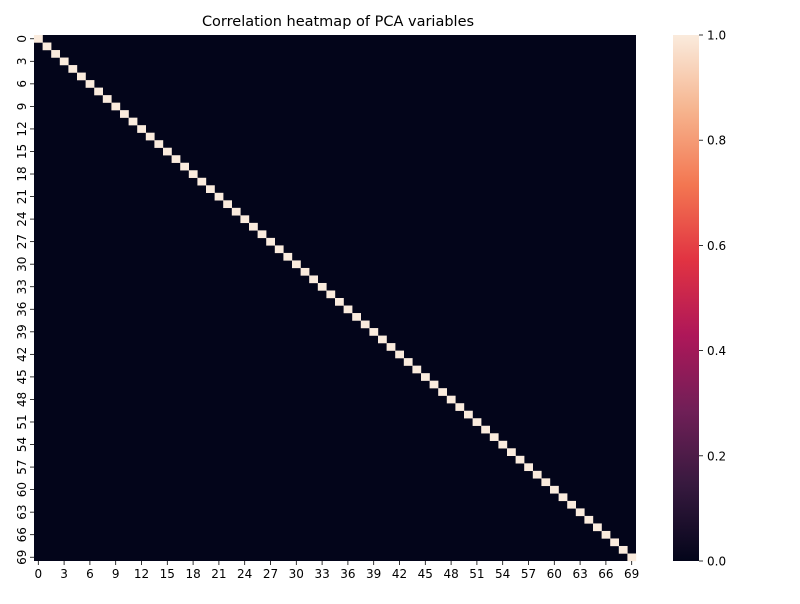 The image size is (800, 604). I want to click on colorbar-tick-label: 0.6, so click(716, 246).